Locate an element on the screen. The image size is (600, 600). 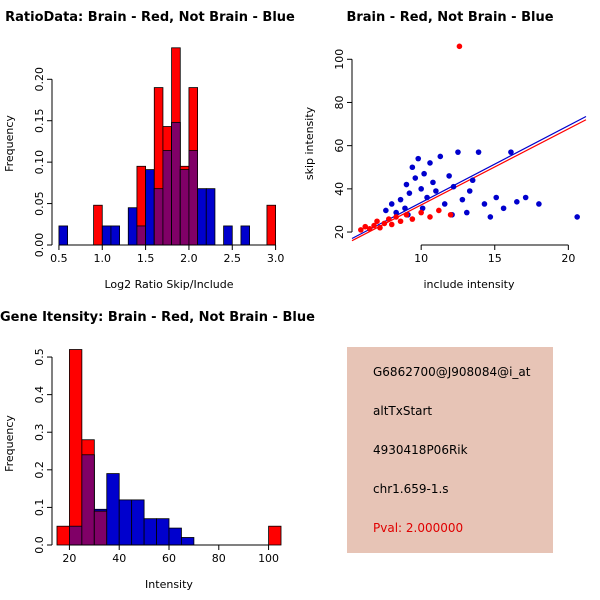
svg-text: Log2 Ratio Skip/Include is located at coordinates (168, 284).